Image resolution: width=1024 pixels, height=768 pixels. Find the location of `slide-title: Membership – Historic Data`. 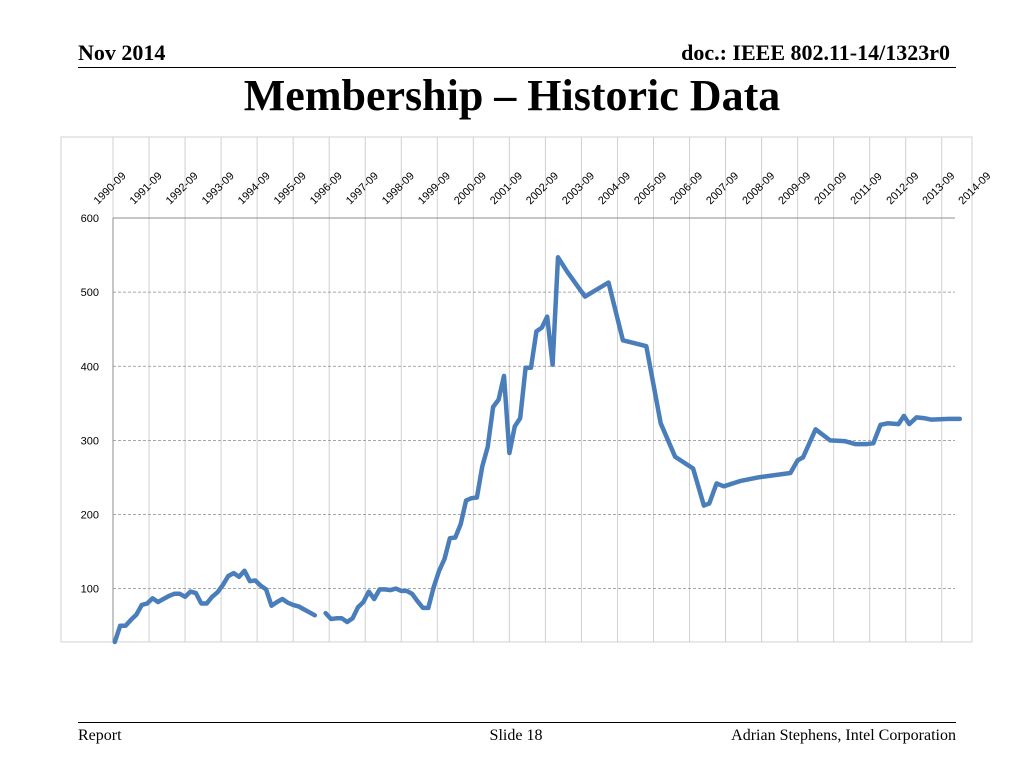

slide-title: Membership – Historic Data is located at coordinates (512, 95).